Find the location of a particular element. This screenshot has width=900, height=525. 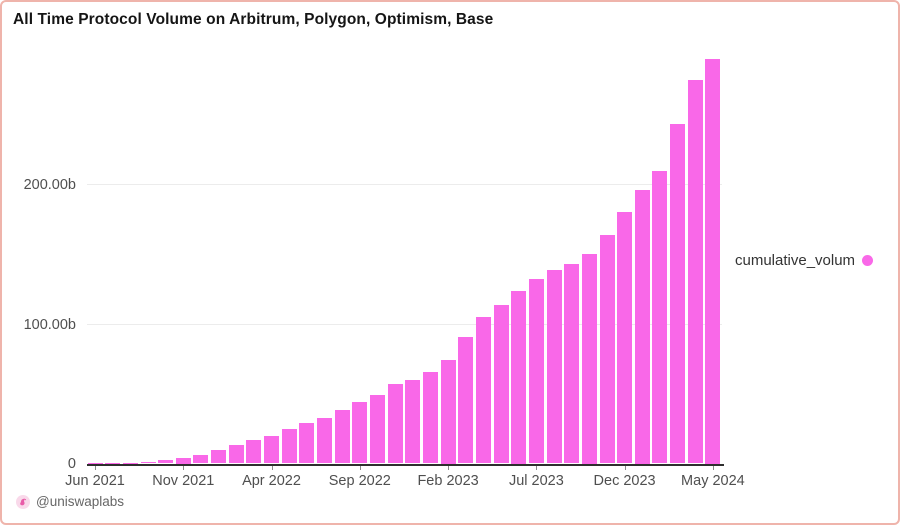

bar-nov-2022 is located at coordinates (395, 424).